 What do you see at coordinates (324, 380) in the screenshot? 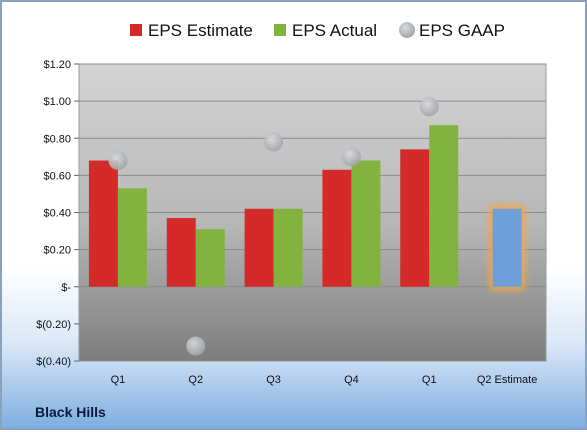
I see `x-axis-ticks: Q1 Q2 Q3 Q4 Q1 Q2 Estimate` at bounding box center [324, 380].